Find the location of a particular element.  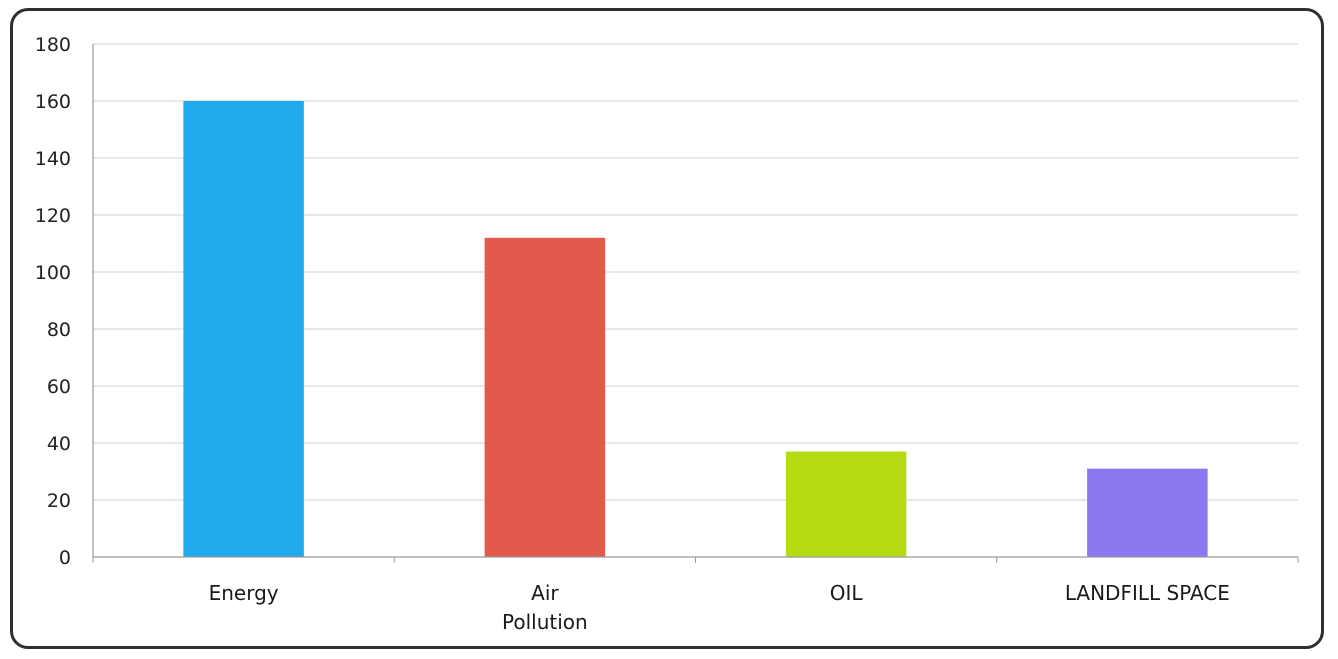

x-tick-label-energy: Energy is located at coordinates (244, 593).